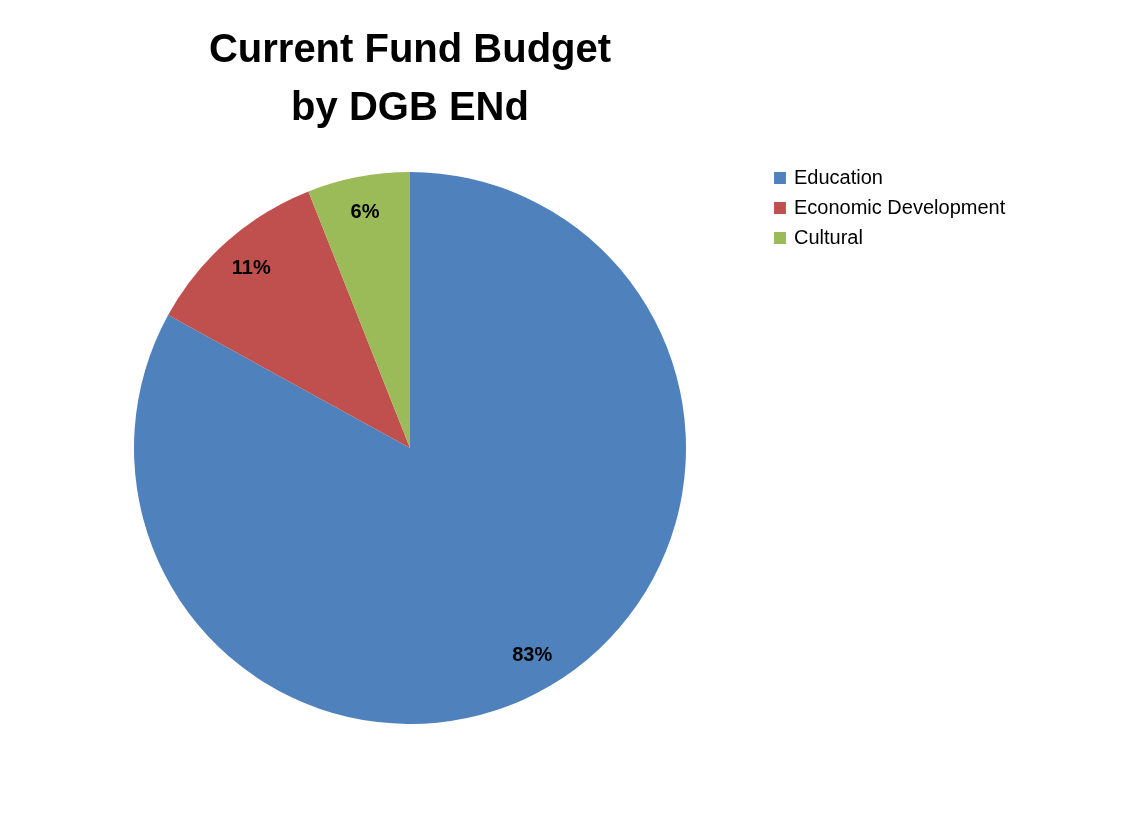 This screenshot has height=817, width=1124. I want to click on legend-label: Education, so click(838, 177).